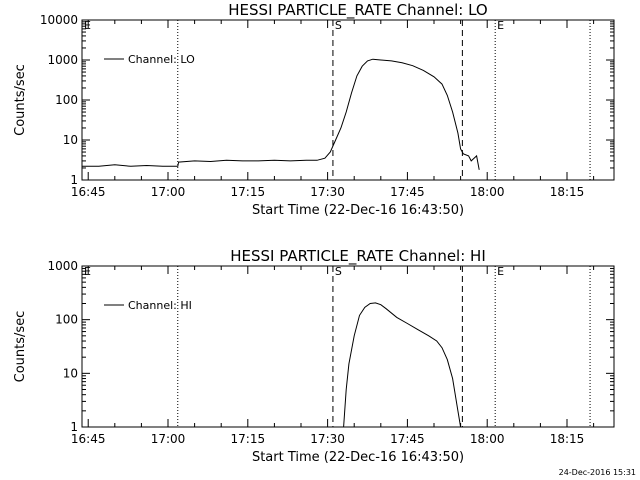 Image resolution: width=640 pixels, height=480 pixels. What do you see at coordinates (281, 114) in the screenshot?
I see `series-line-channello` at bounding box center [281, 114].